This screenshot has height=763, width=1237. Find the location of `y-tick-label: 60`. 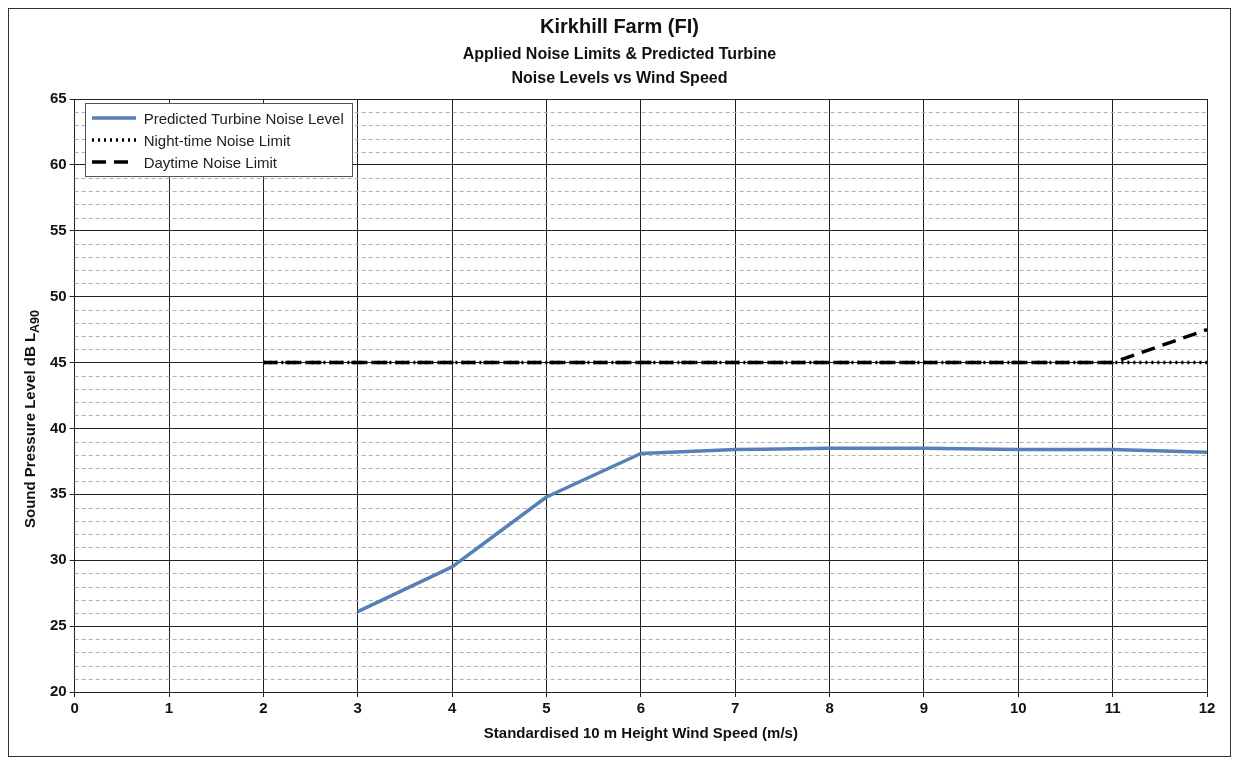

y-tick-label: 60 is located at coordinates (58, 164).